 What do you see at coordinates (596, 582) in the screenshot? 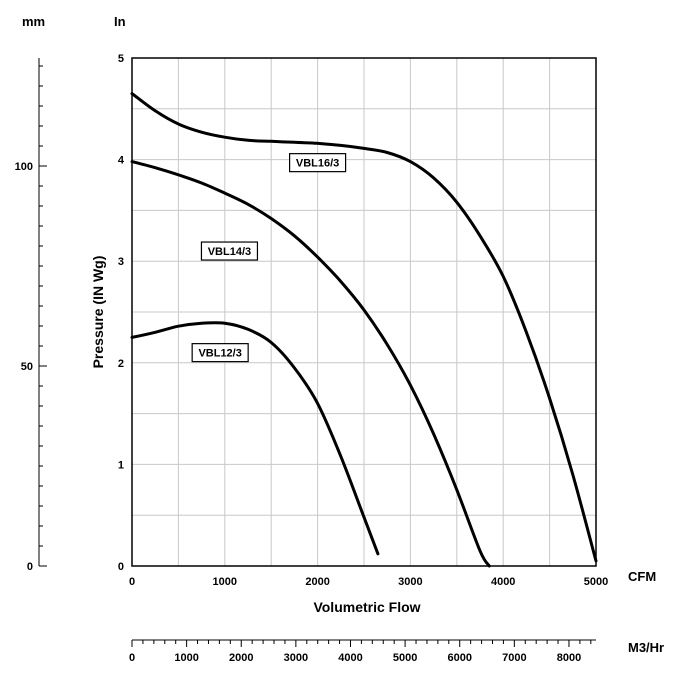
I see `x-tick-label: 5000` at bounding box center [596, 582].